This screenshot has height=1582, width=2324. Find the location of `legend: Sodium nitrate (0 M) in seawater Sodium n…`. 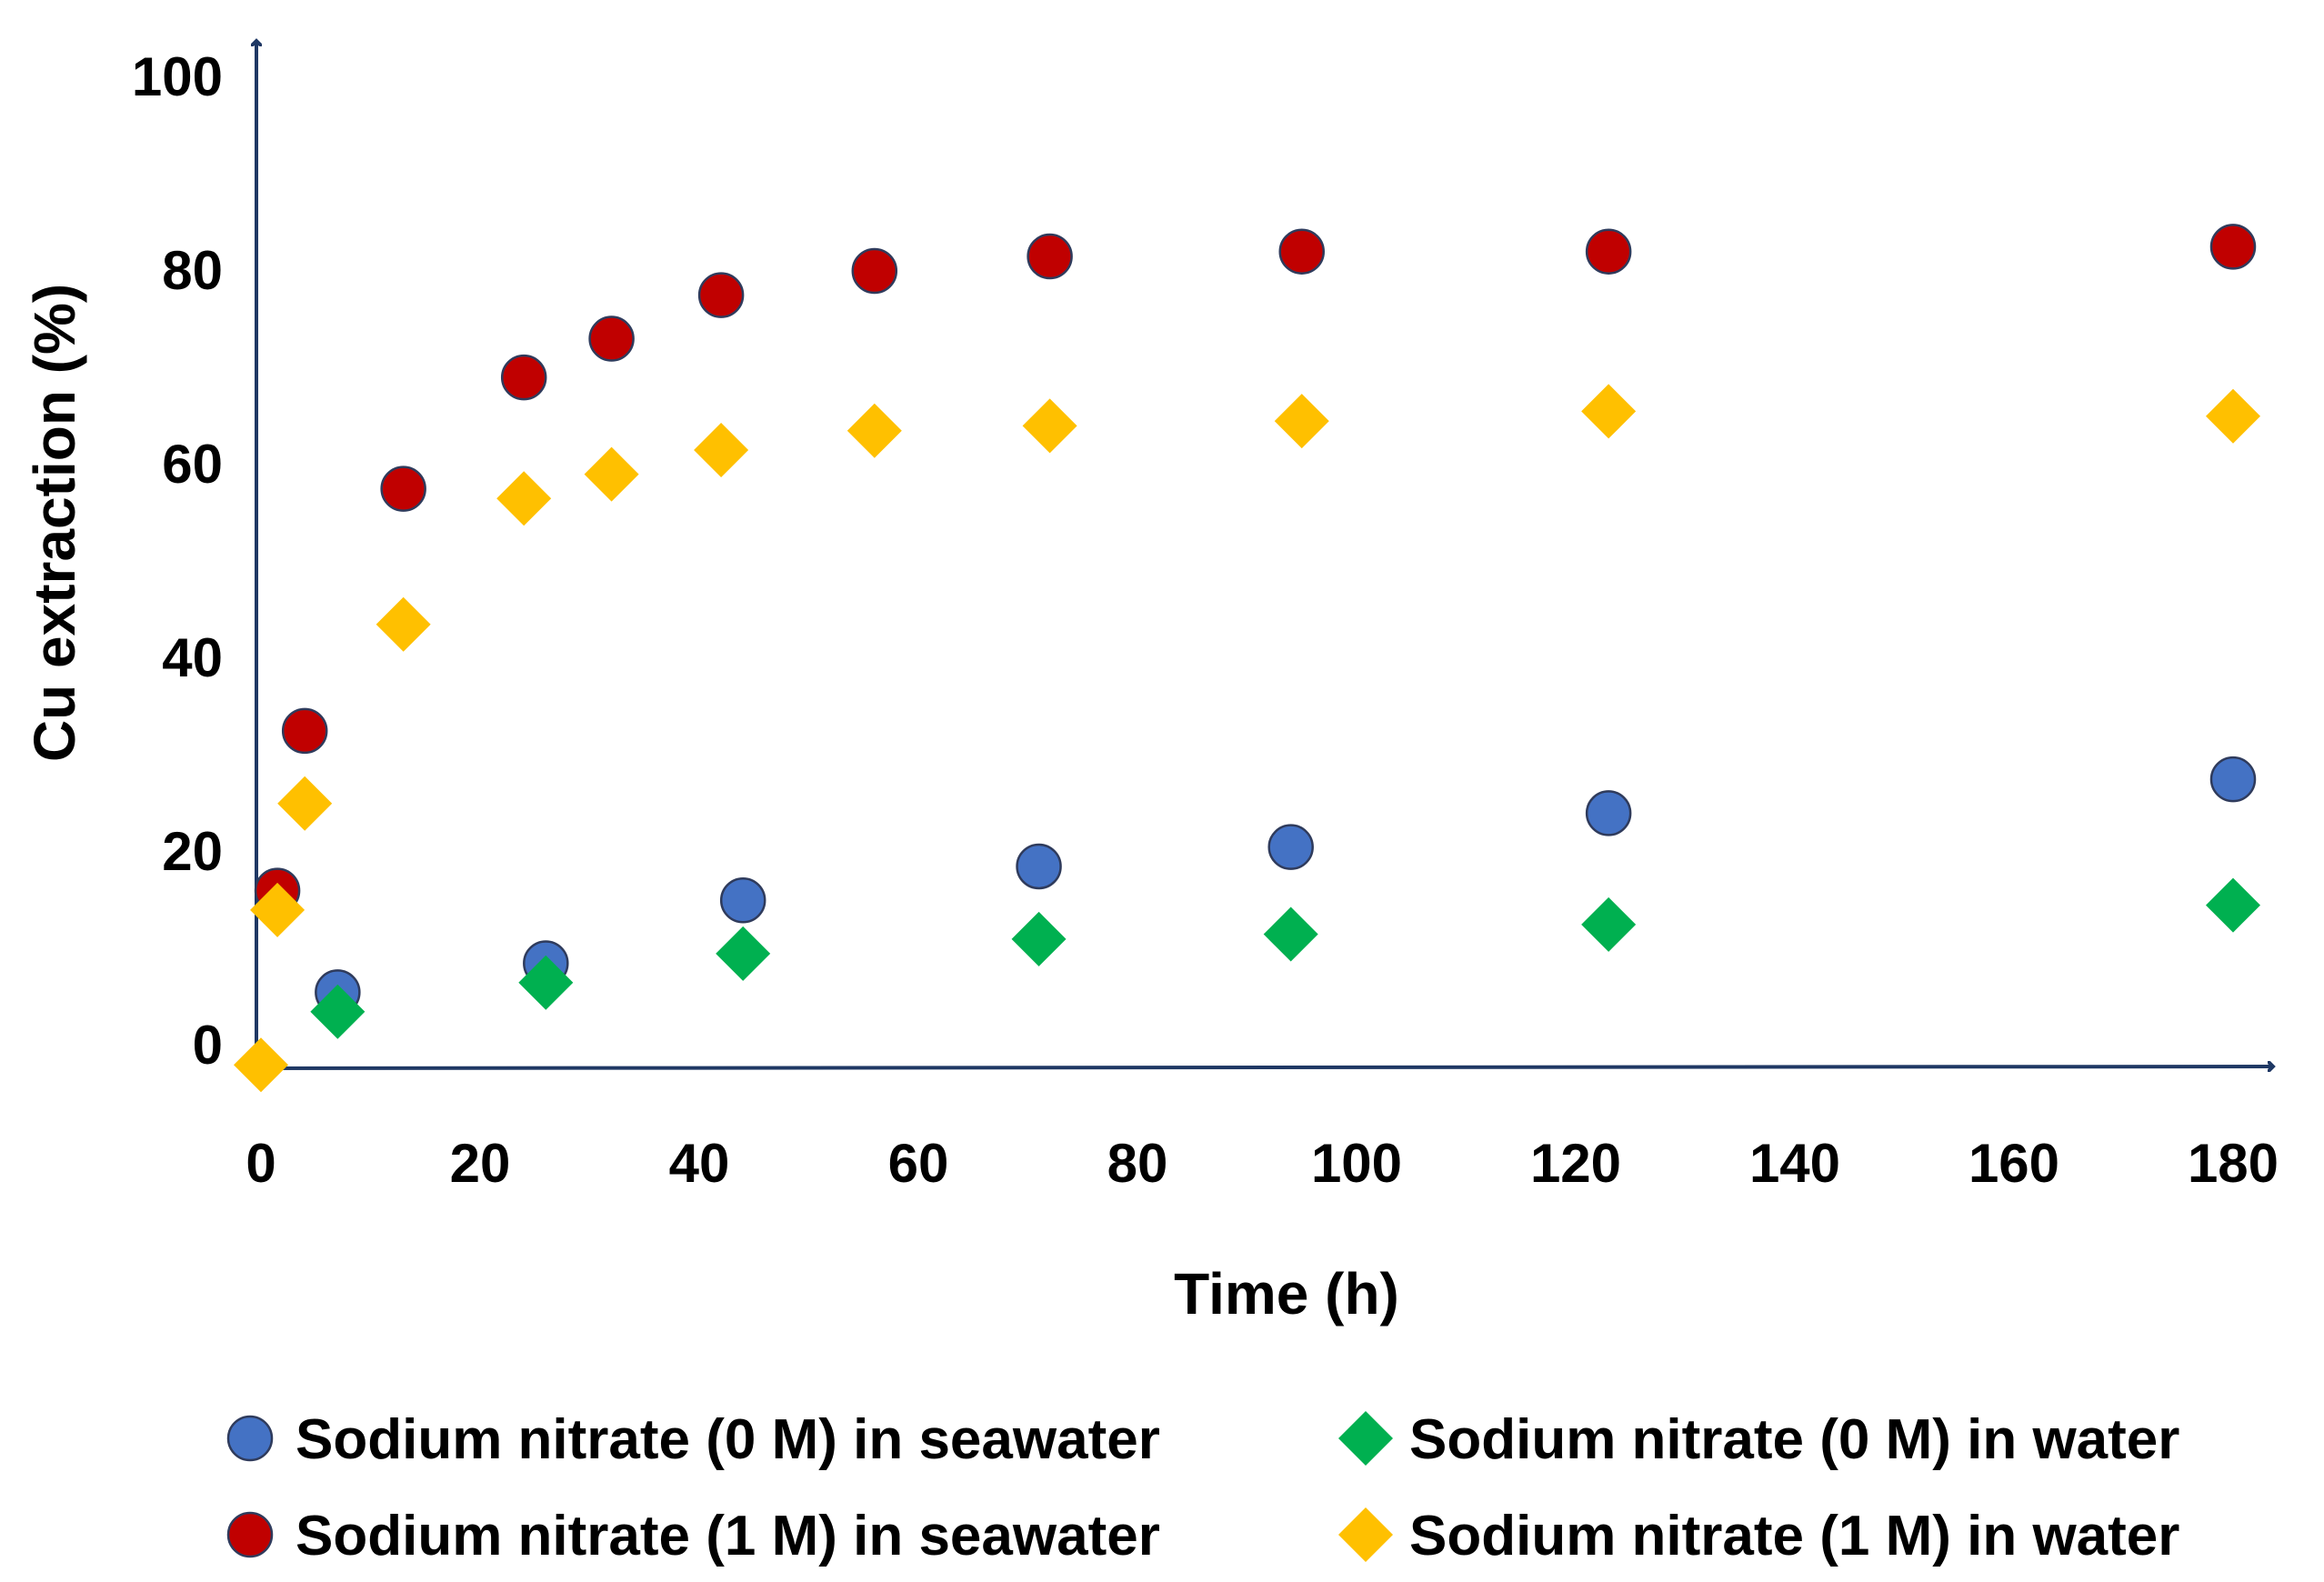

legend: Sodium nitrate (0 M) in seawater Sodium n… is located at coordinates (1202, 1487).